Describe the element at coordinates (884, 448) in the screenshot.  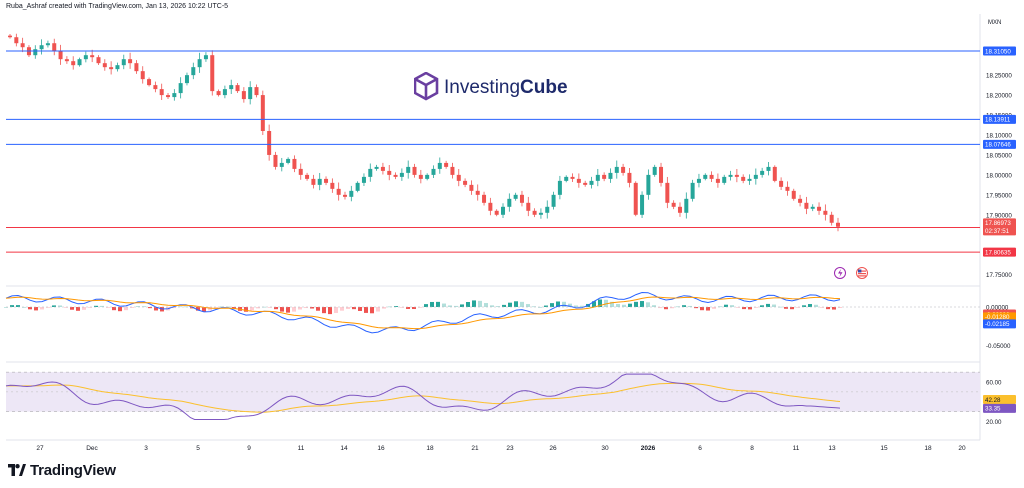
I see `time-tick-label: 15` at that location.